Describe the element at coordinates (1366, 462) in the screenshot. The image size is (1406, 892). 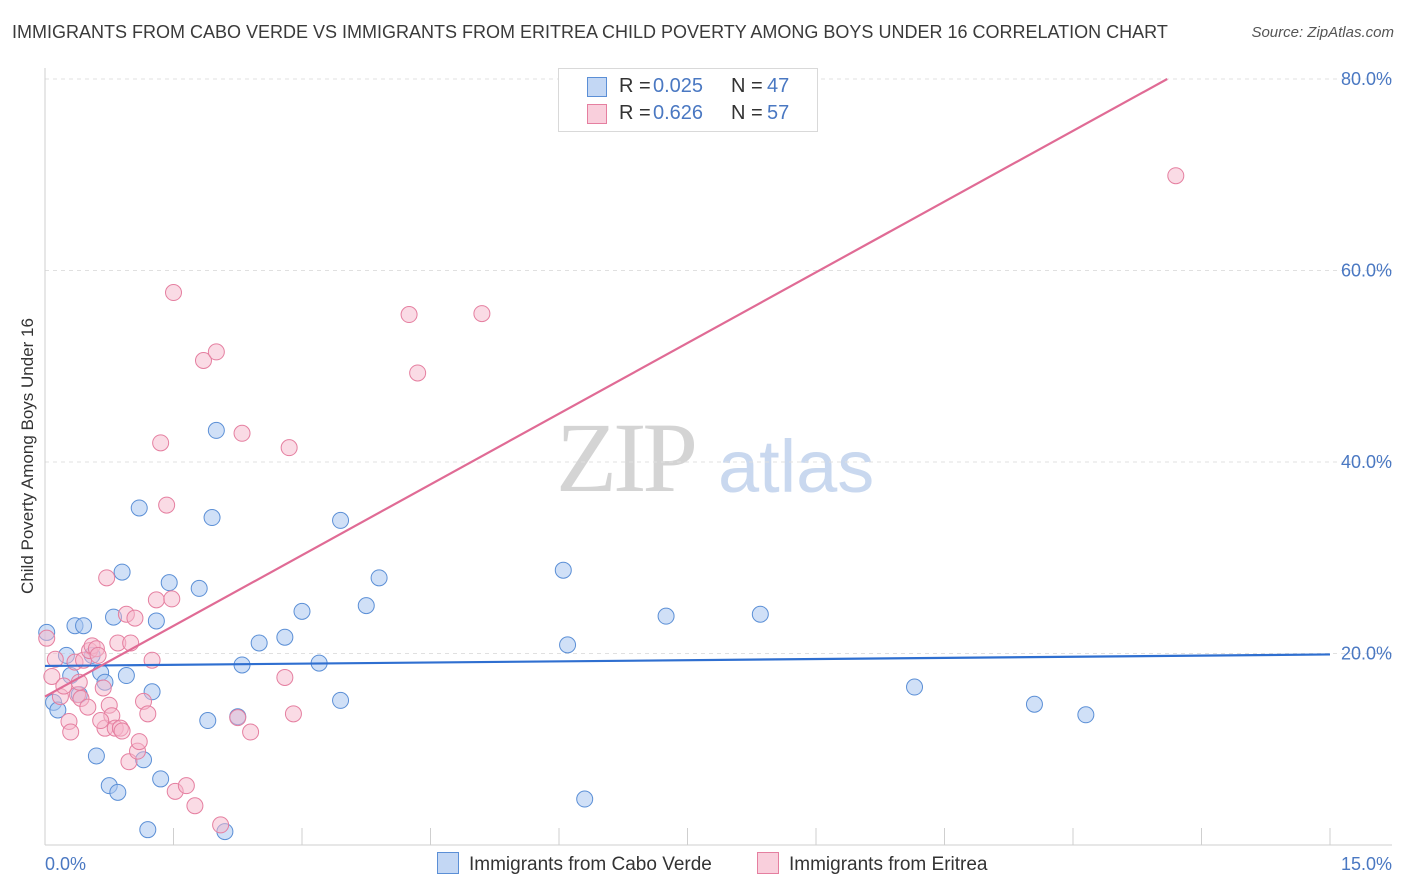
I see `y-tick-label: 40.0%` at that location.